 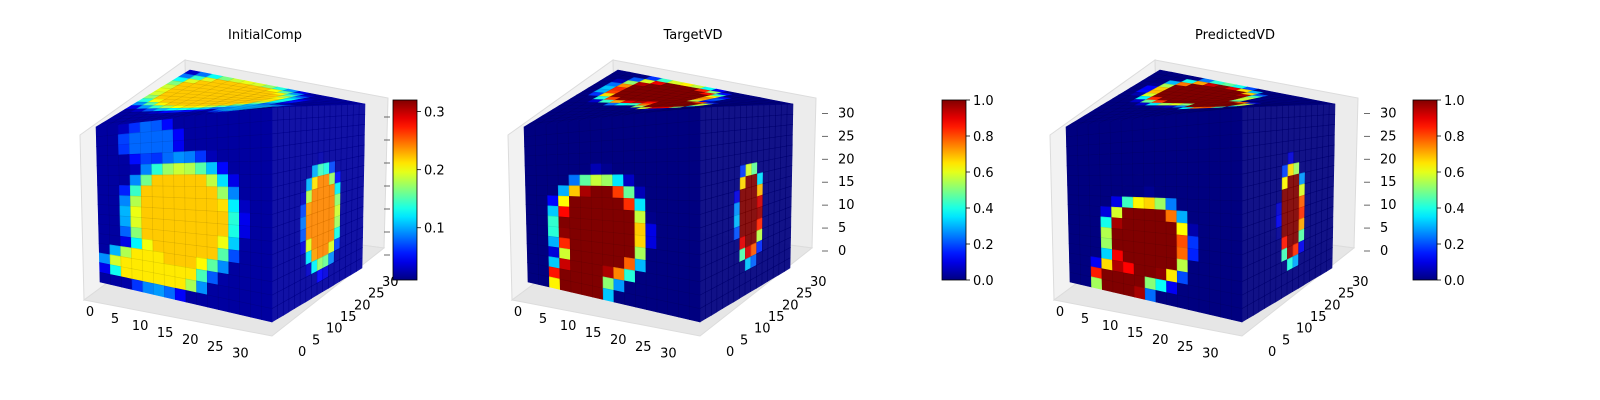 What do you see at coordinates (983, 137) in the screenshot?
I see `colorbar-tick-label: 0.8` at bounding box center [983, 137].